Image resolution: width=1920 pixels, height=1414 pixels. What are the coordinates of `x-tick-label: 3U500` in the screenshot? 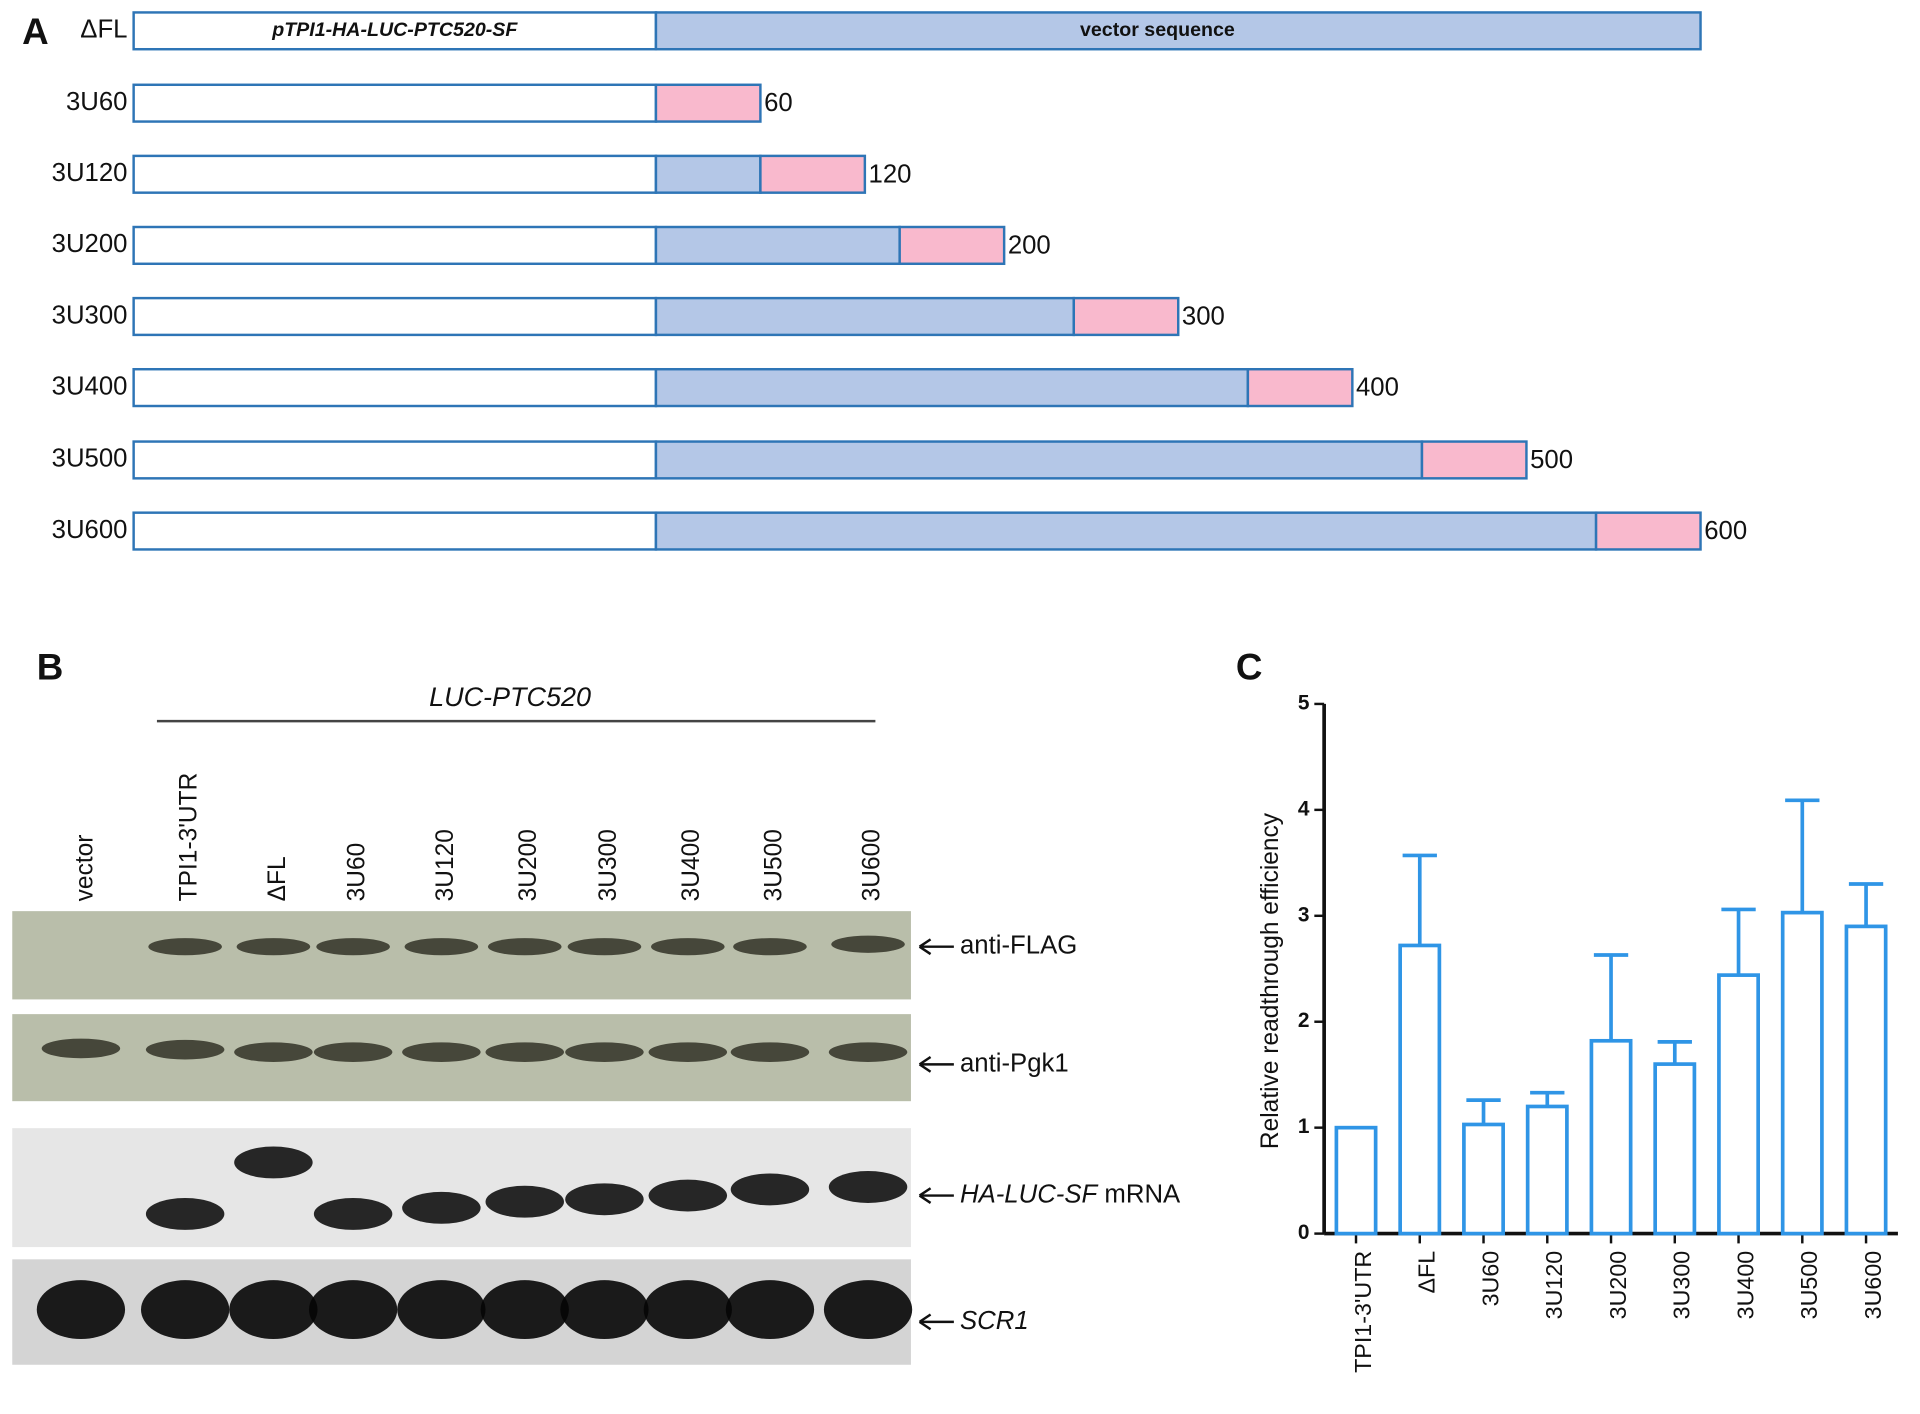 It's located at (1809, 1285).